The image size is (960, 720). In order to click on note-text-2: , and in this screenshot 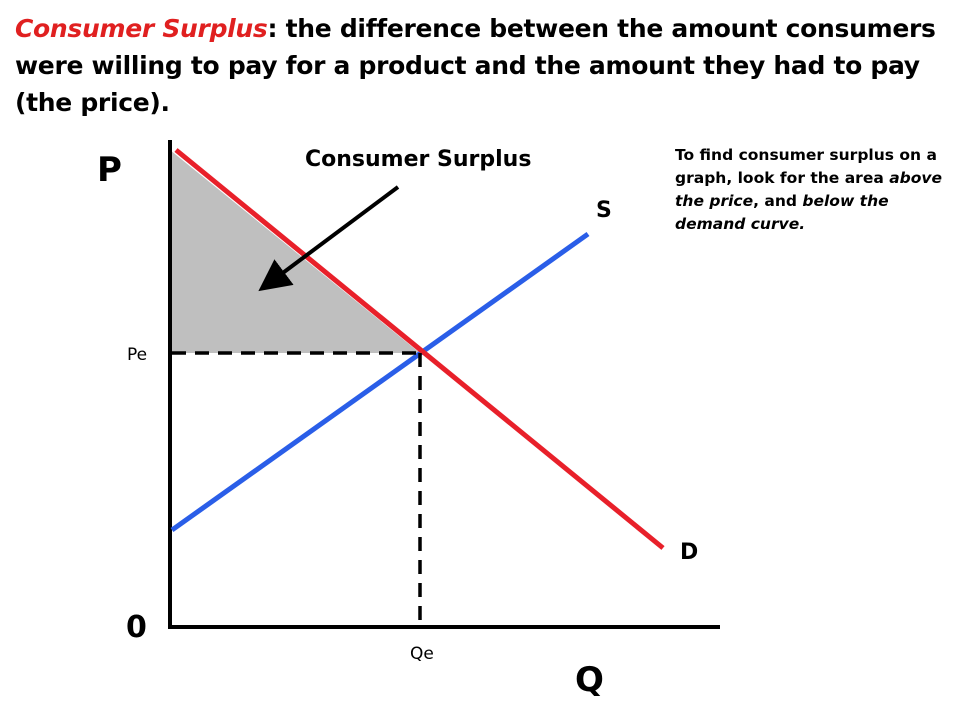, I will do `click(778, 201)`.